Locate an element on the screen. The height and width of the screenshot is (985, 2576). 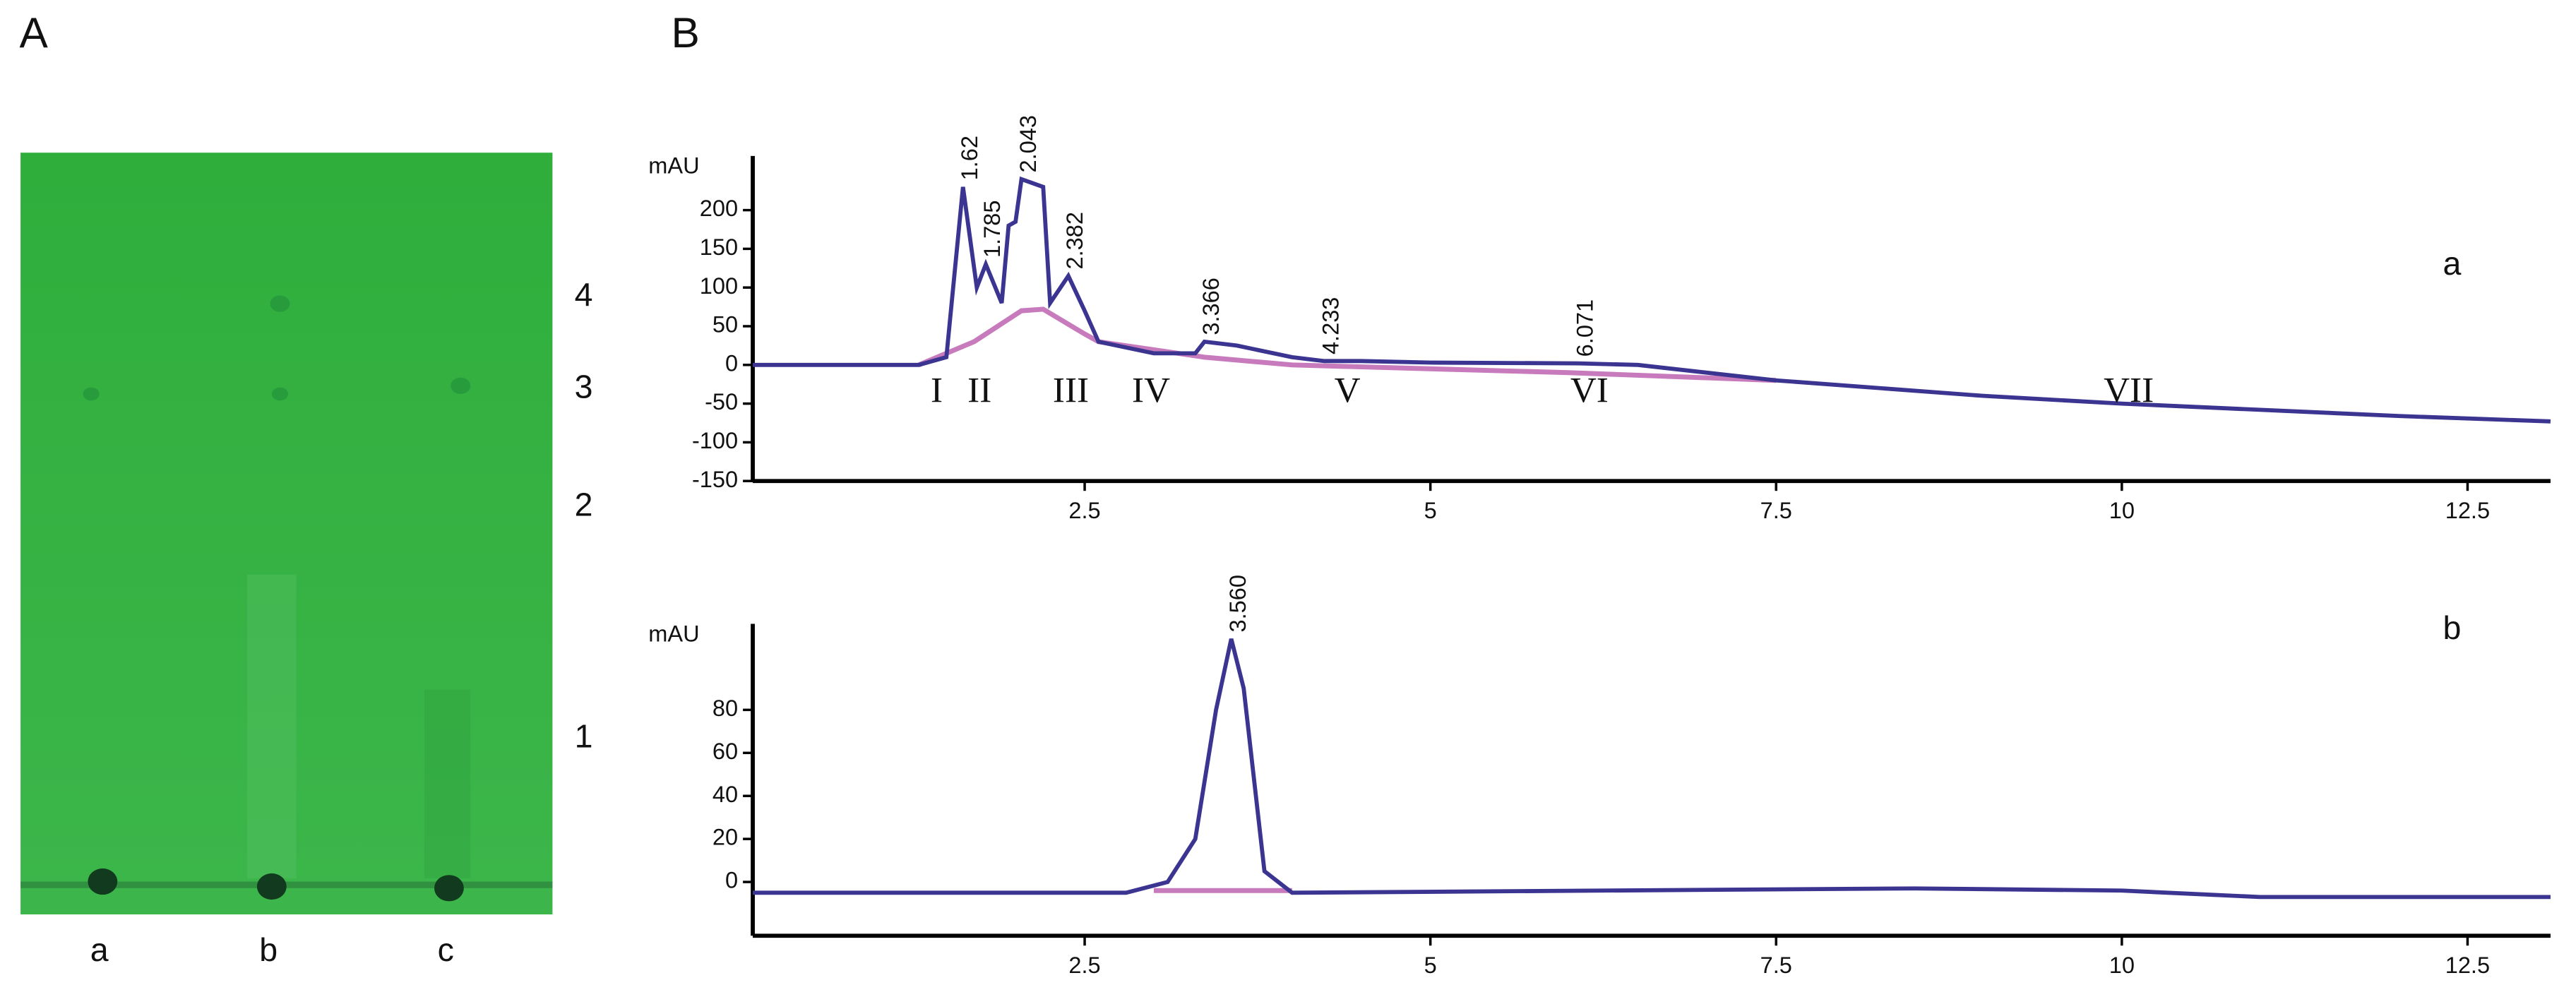
y-tick-label: 50 is located at coordinates (725, 325).